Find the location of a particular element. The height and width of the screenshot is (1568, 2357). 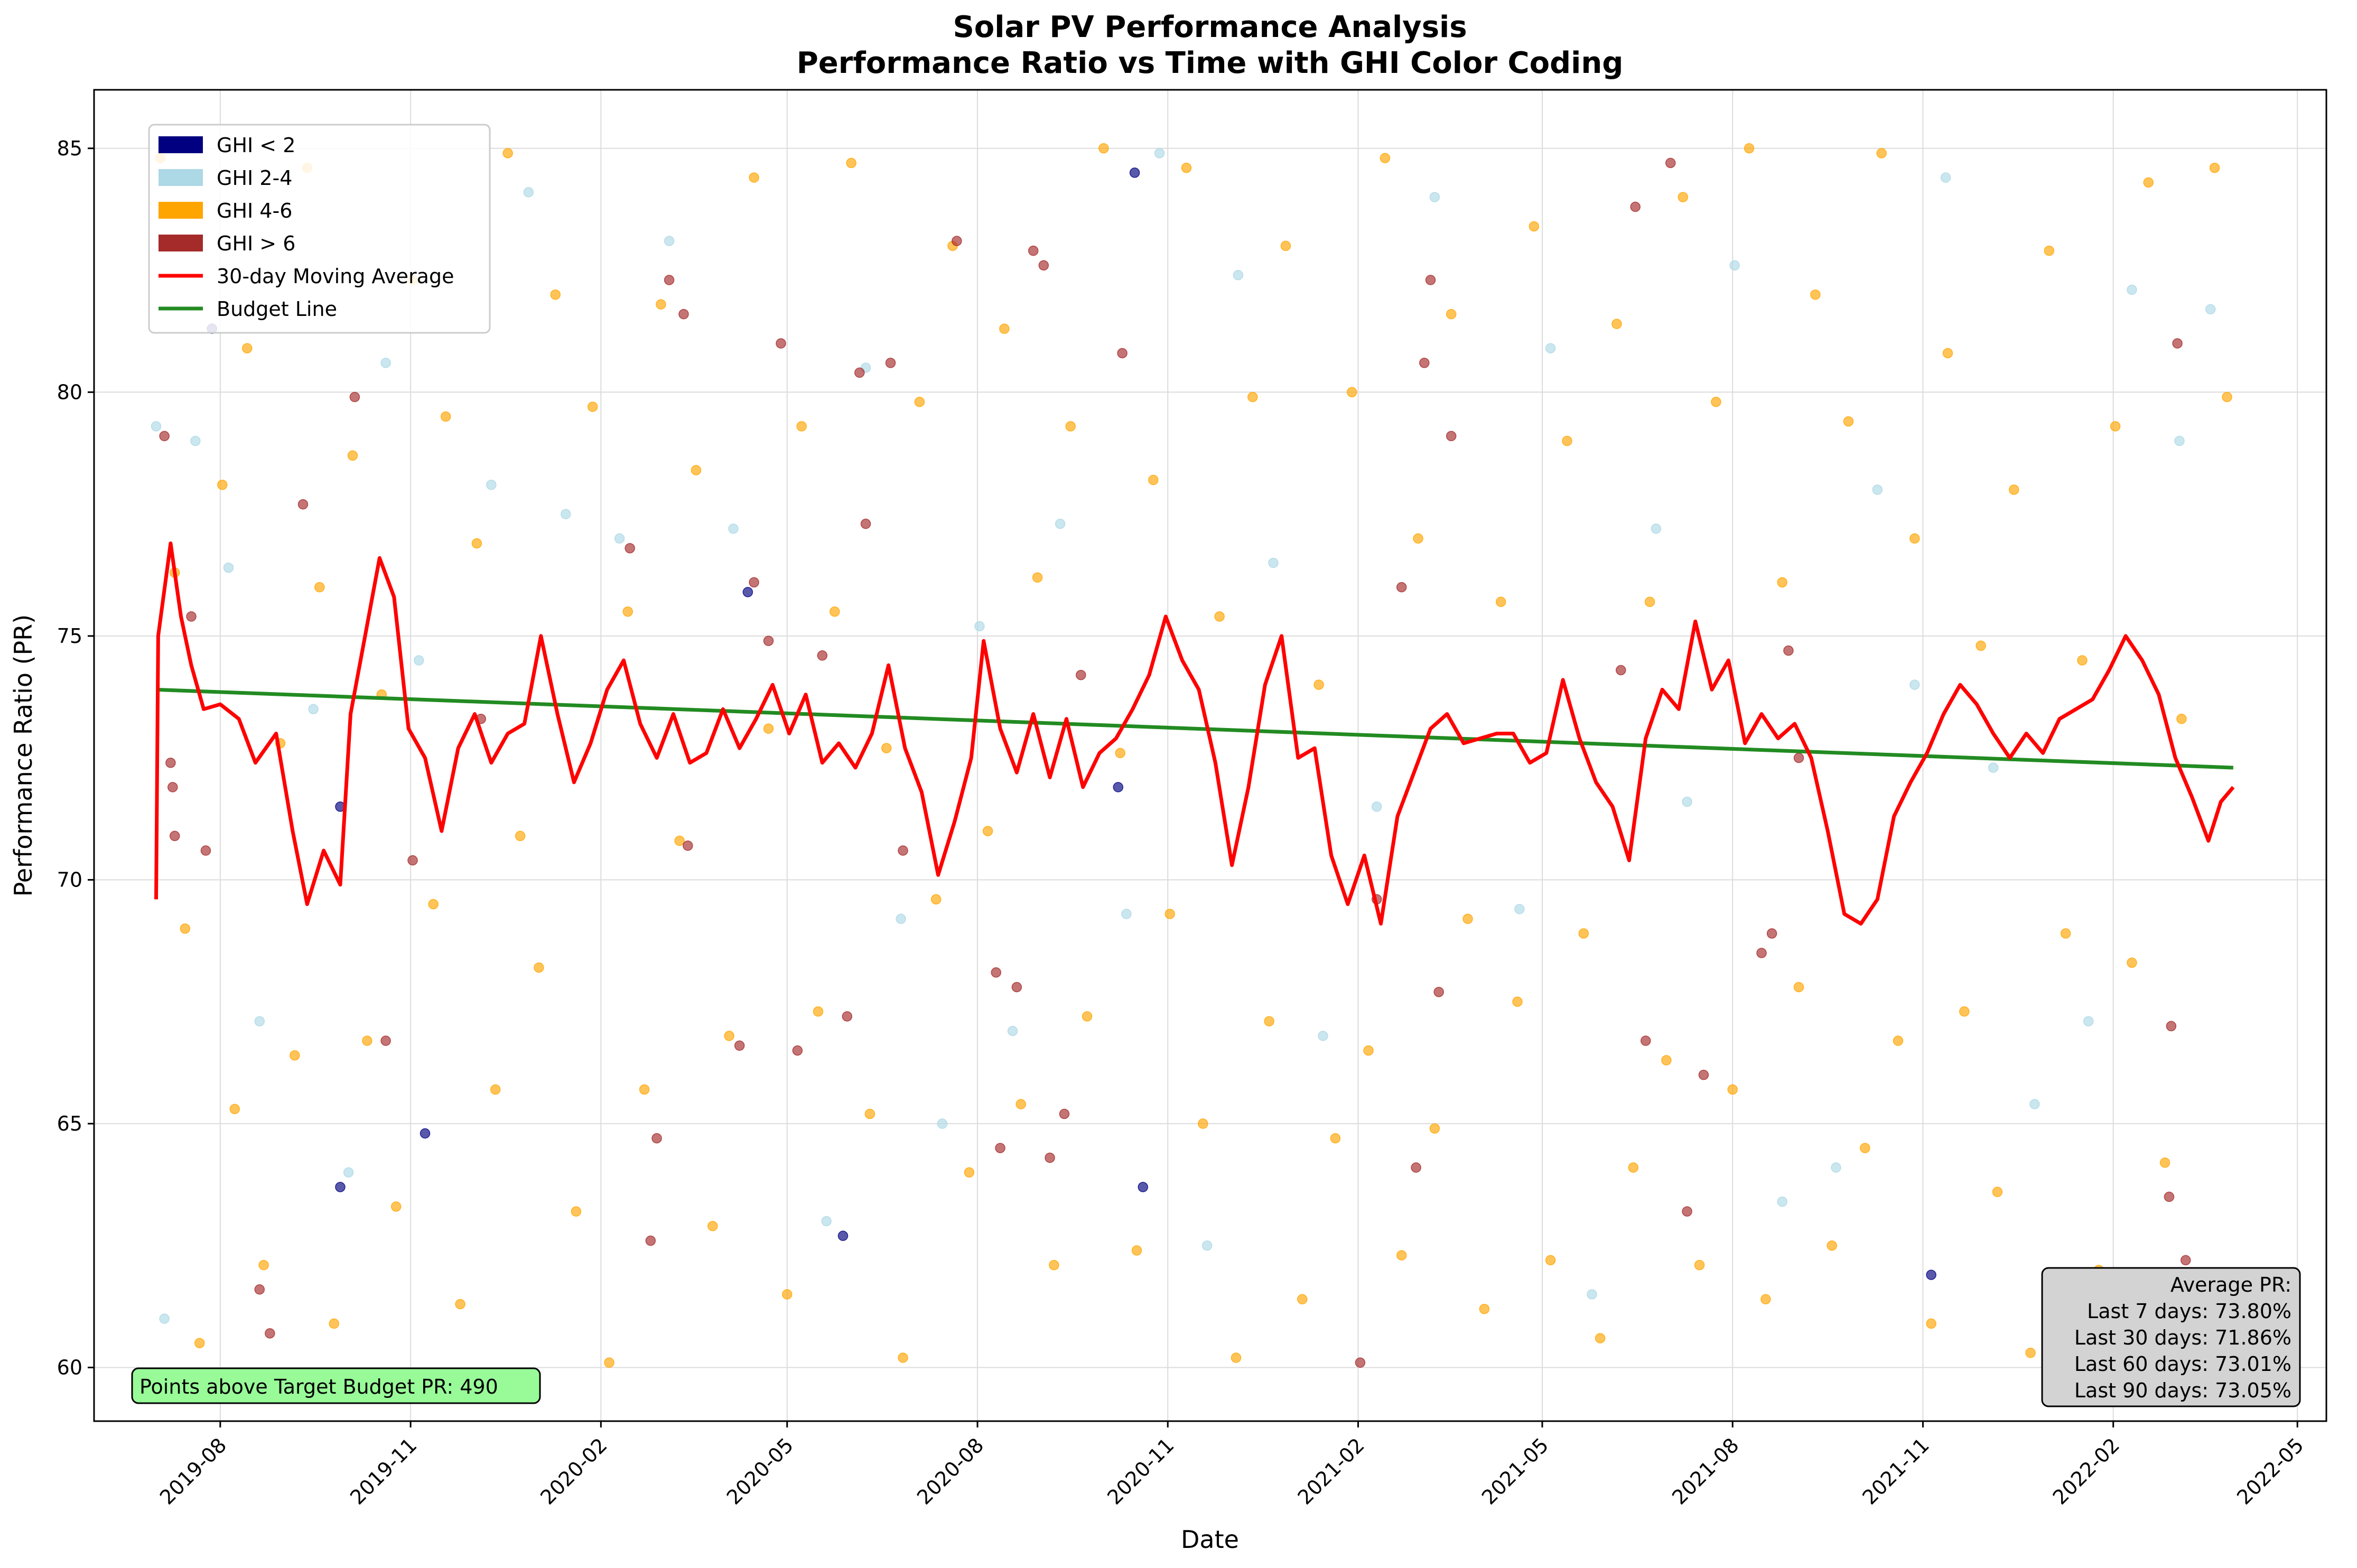

legend-label: 30-day Moving Average is located at coordinates (335, 276).